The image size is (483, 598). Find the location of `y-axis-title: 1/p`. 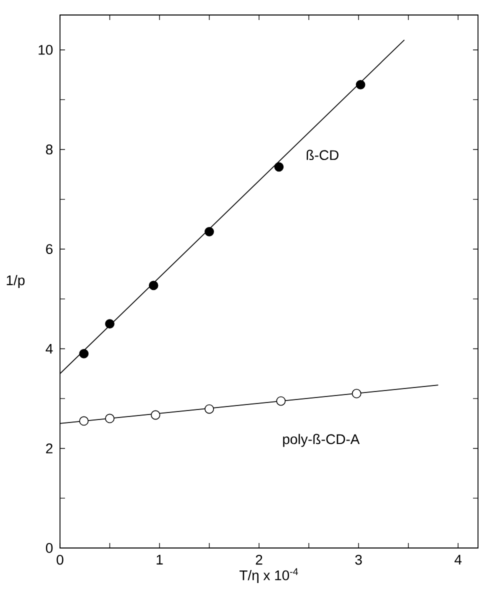

y-axis-title: 1/p is located at coordinates (15, 281).